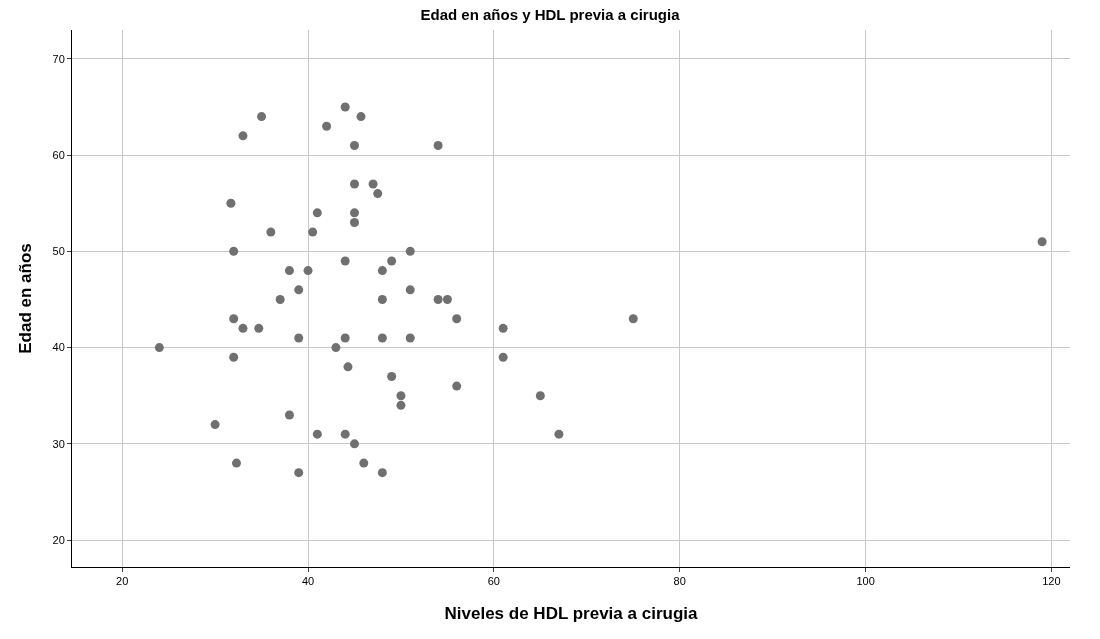 The height and width of the screenshot is (639, 1100). Describe the element at coordinates (1051, 581) in the screenshot. I see `x-tick-label: 120` at that location.